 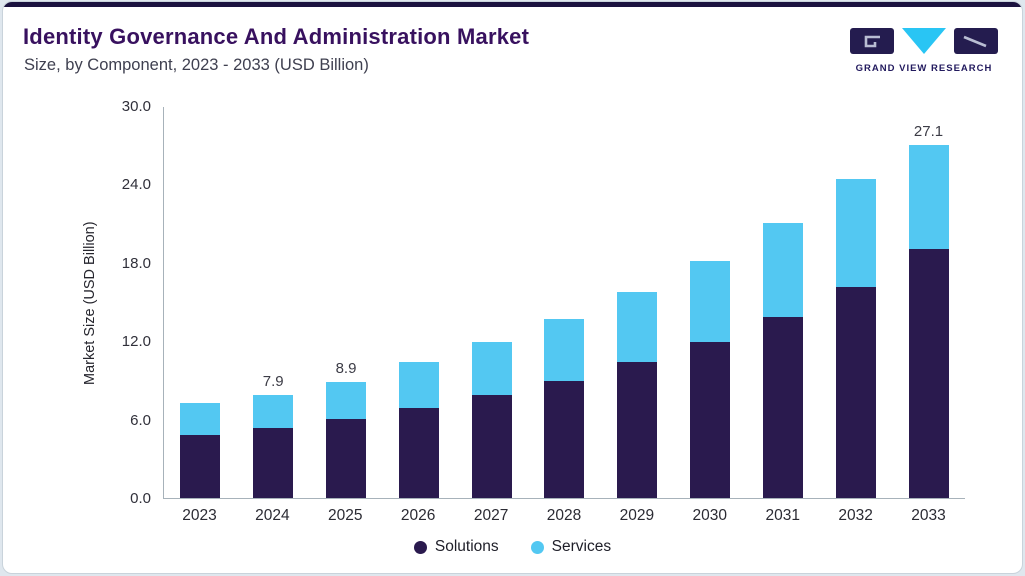 What do you see at coordinates (136, 263) in the screenshot?
I see `y-tick-label: 18.0` at bounding box center [136, 263].